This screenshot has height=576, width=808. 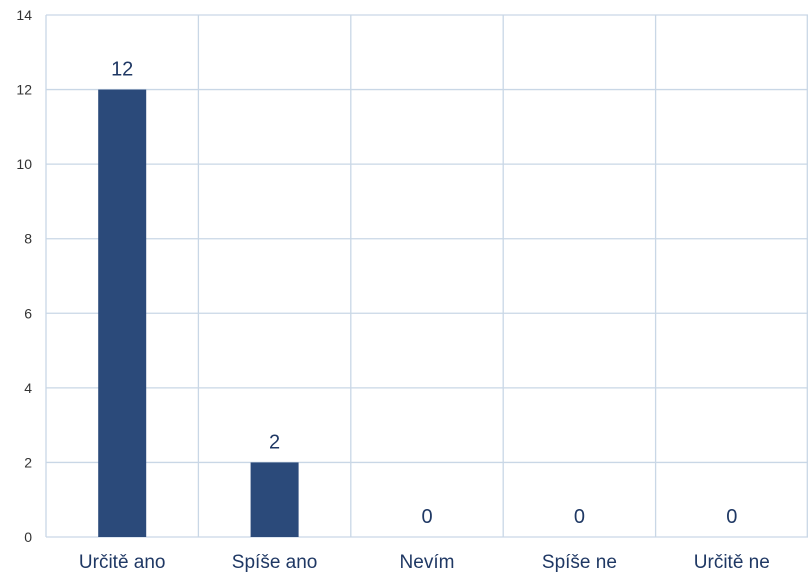 I want to click on y-tick-label: 10, so click(x=24, y=164).